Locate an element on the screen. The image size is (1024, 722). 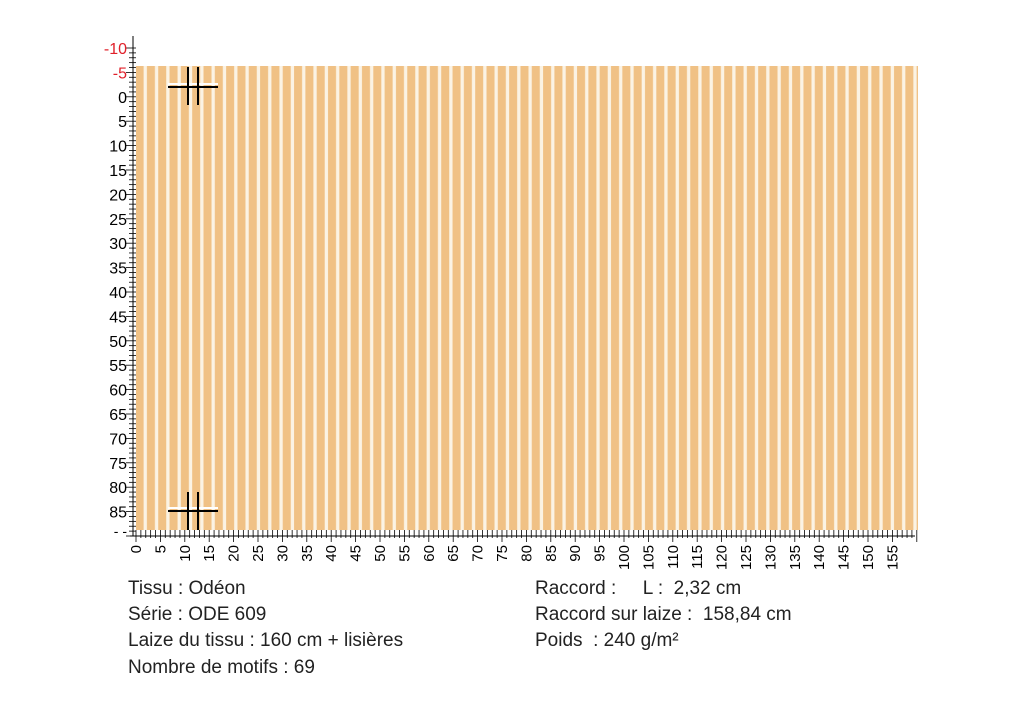
info-text: Tissu : Odéon is located at coordinates (187, 588).